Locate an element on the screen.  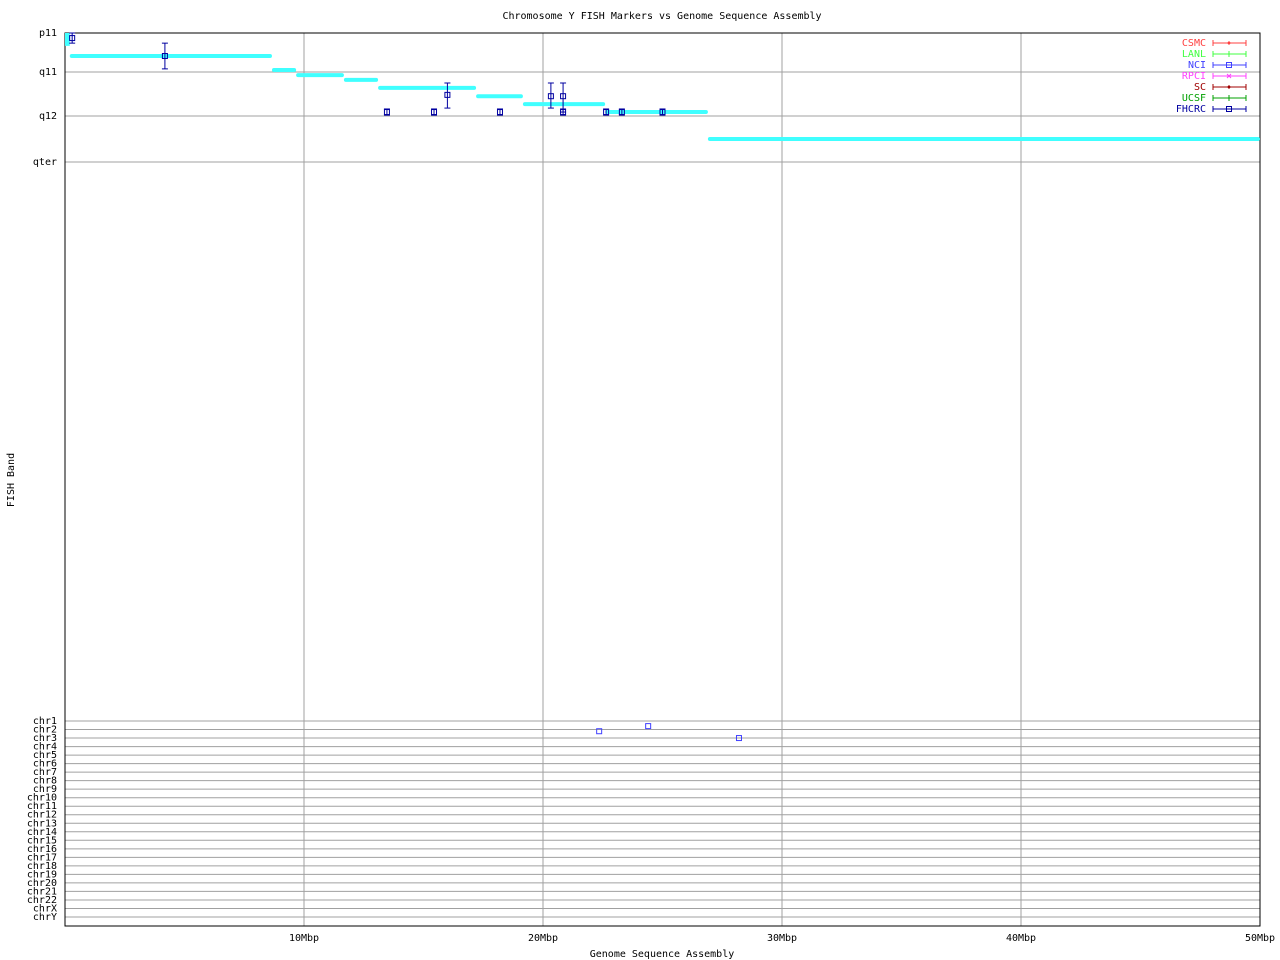
chrom-tick-label: chr4 is located at coordinates (45, 747).